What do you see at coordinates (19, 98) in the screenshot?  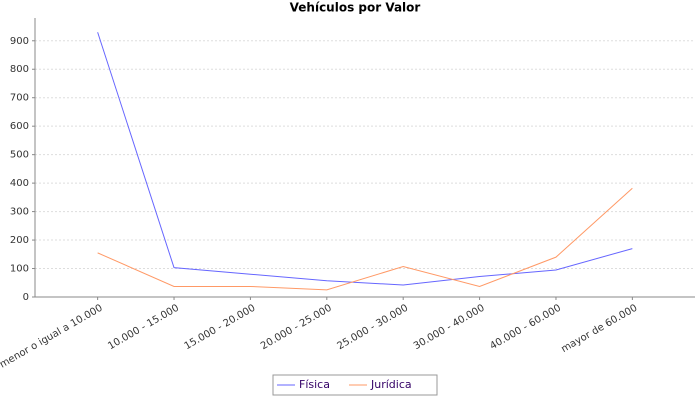 I see `y-tick-label: 700` at bounding box center [19, 98].